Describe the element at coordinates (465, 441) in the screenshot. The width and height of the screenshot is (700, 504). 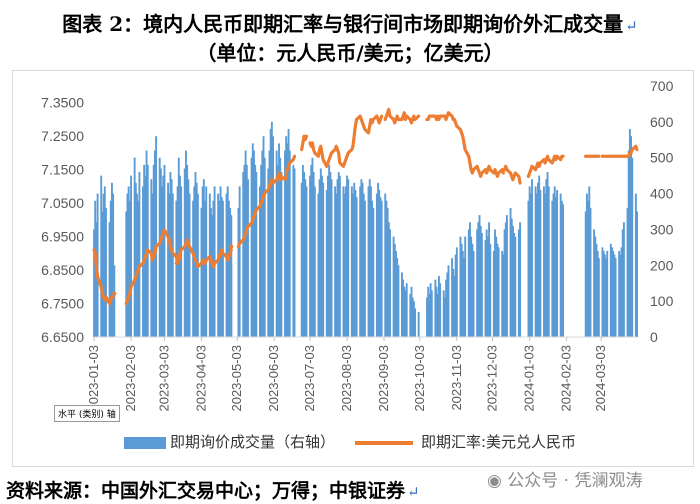
I see `legend-line: 即期汇率:美元兑人民币` at that location.